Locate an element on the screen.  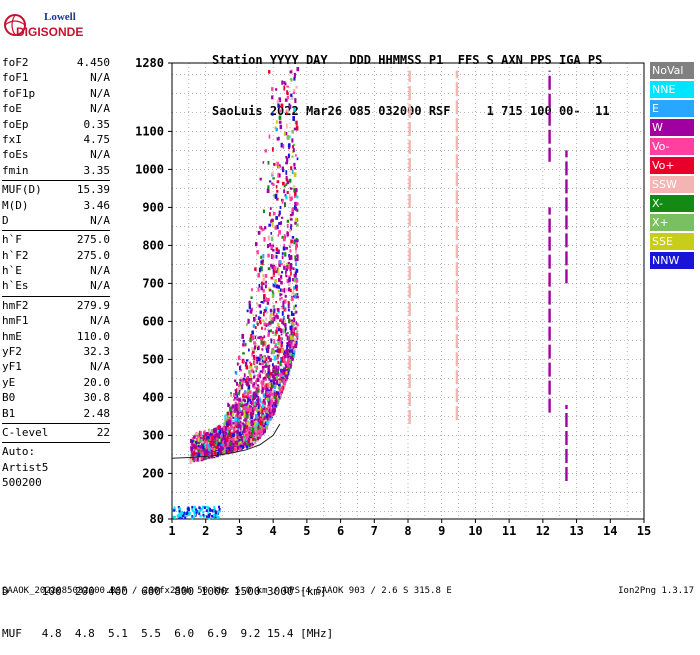
legend-item-x: X- is located at coordinates (672, 203).